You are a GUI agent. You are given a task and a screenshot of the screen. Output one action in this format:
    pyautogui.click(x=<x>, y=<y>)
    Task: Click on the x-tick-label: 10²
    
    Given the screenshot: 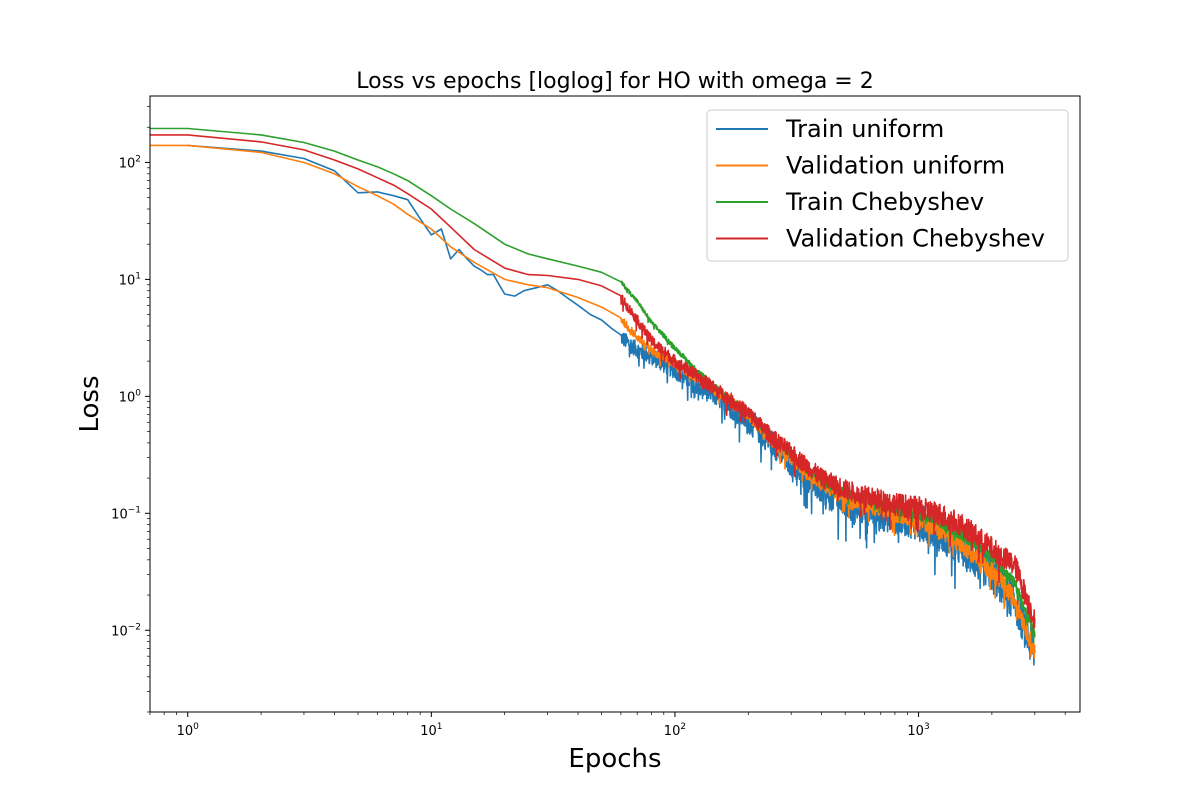 What is the action you would take?
    pyautogui.click(x=675, y=730)
    